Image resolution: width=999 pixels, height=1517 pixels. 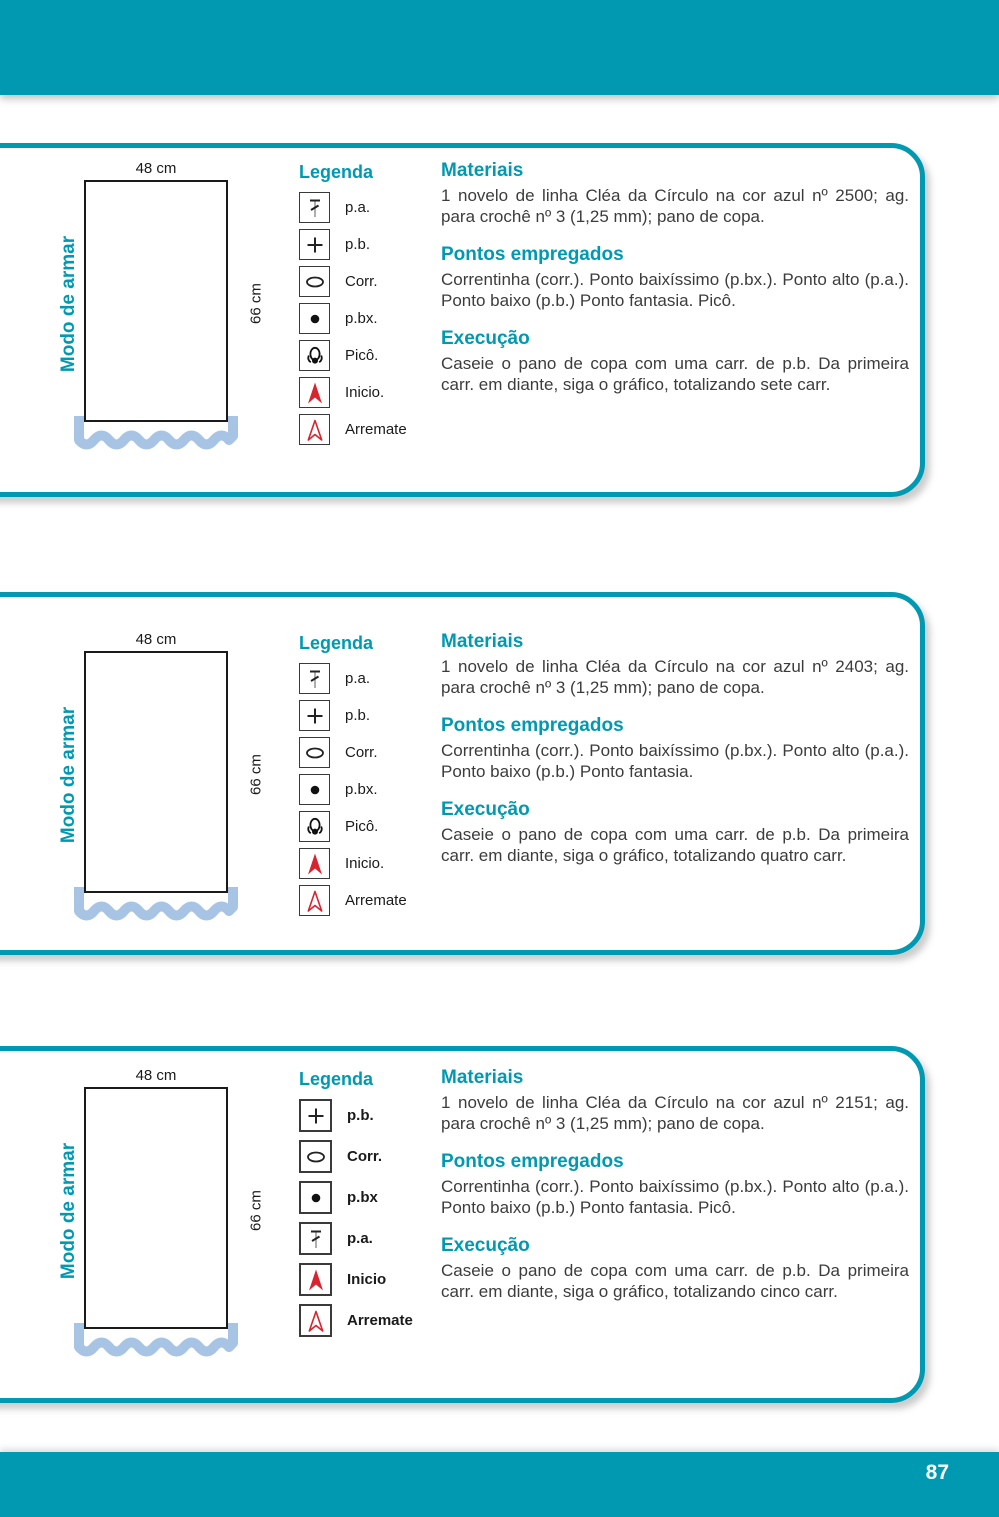 I want to click on page-number: 87, so click(x=937, y=1472).